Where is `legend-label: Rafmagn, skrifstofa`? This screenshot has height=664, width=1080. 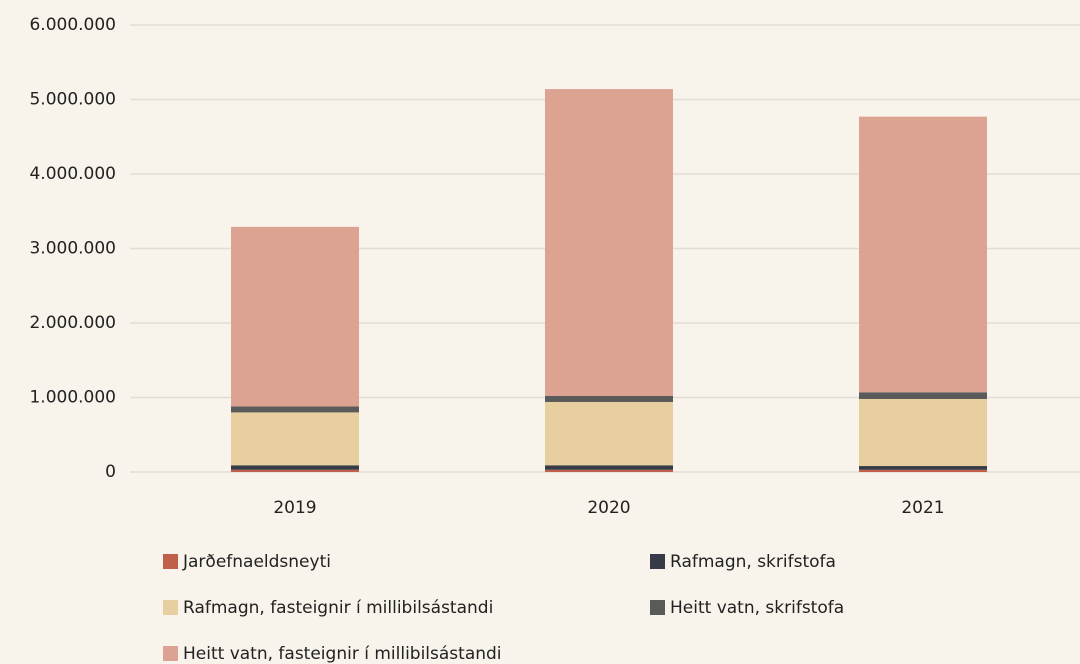
legend-label: Rafmagn, skrifstofa is located at coordinates (753, 562).